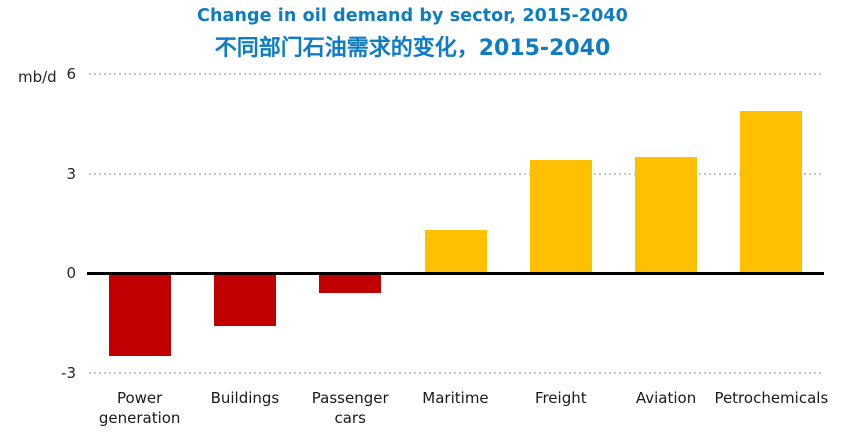 The height and width of the screenshot is (432, 847). I want to click on x-axis-label-freight: Freight, so click(560, 398).